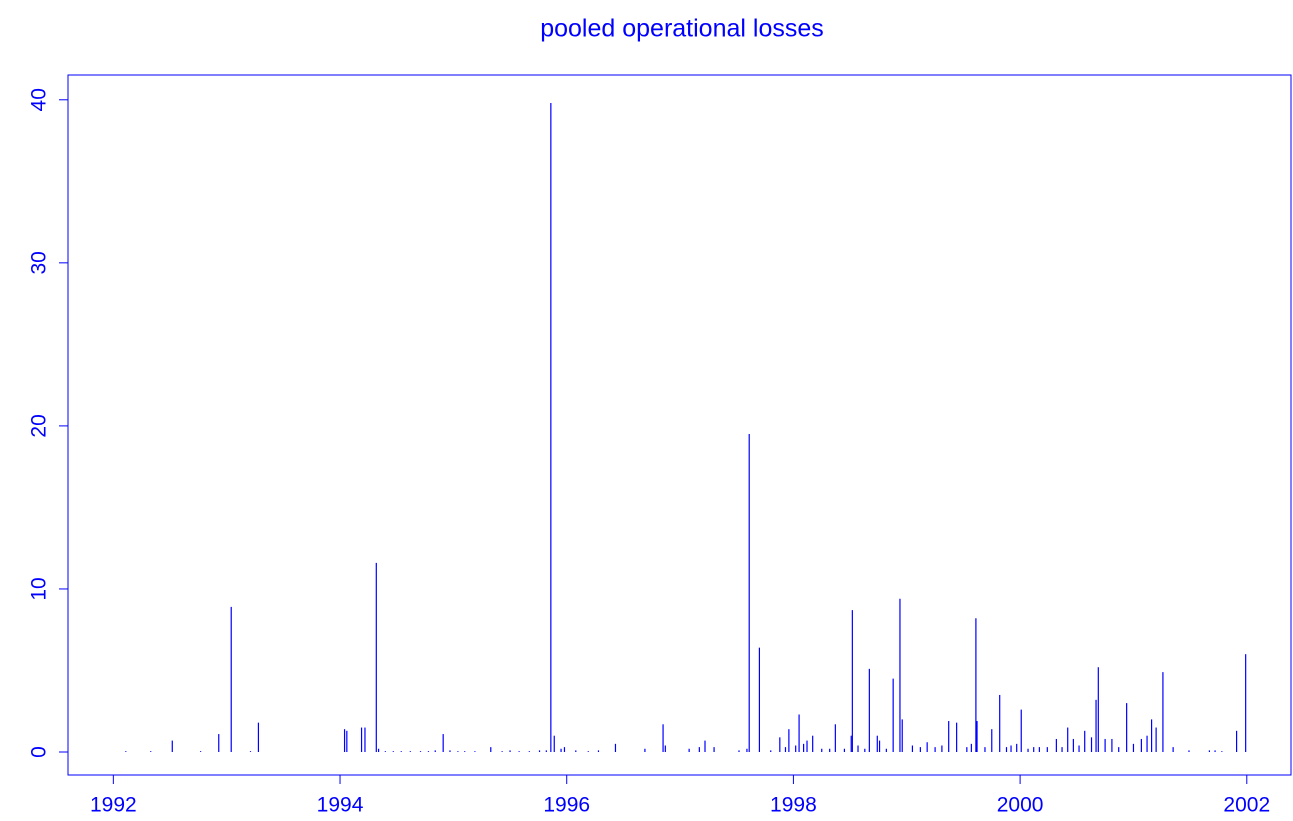 The image size is (1293, 821). Describe the element at coordinates (340, 805) in the screenshot. I see `x-tick-label: 1994` at that location.